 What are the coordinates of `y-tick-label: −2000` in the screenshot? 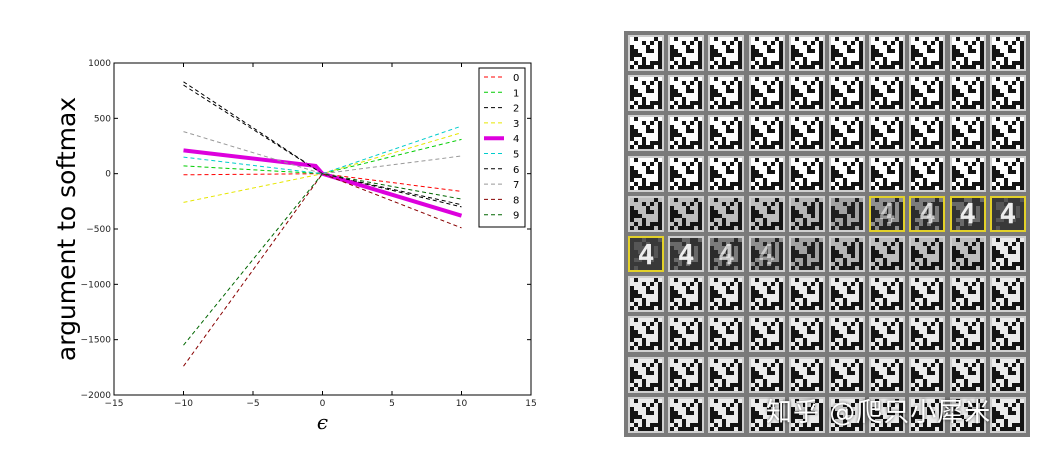 It's located at (96, 396).